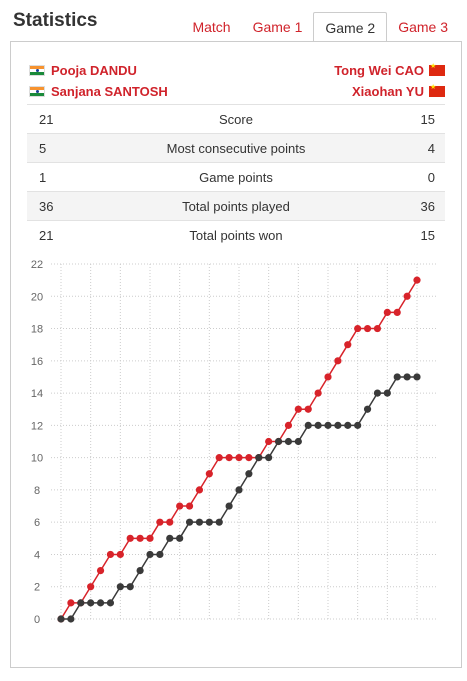 The width and height of the screenshot is (467, 681). I want to click on y-tick-label: 2, so click(37, 588).